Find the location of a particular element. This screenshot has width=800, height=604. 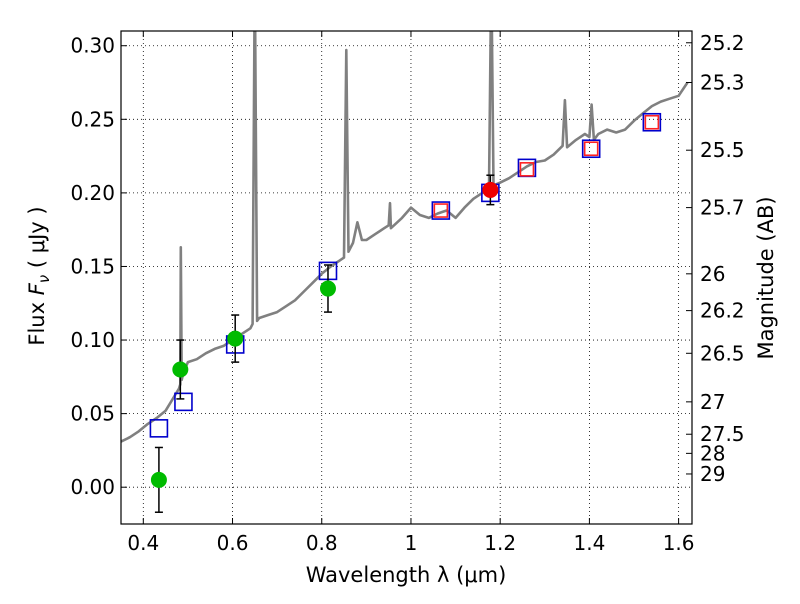

magnitude-tick-label: 25.3 is located at coordinates (722, 83).